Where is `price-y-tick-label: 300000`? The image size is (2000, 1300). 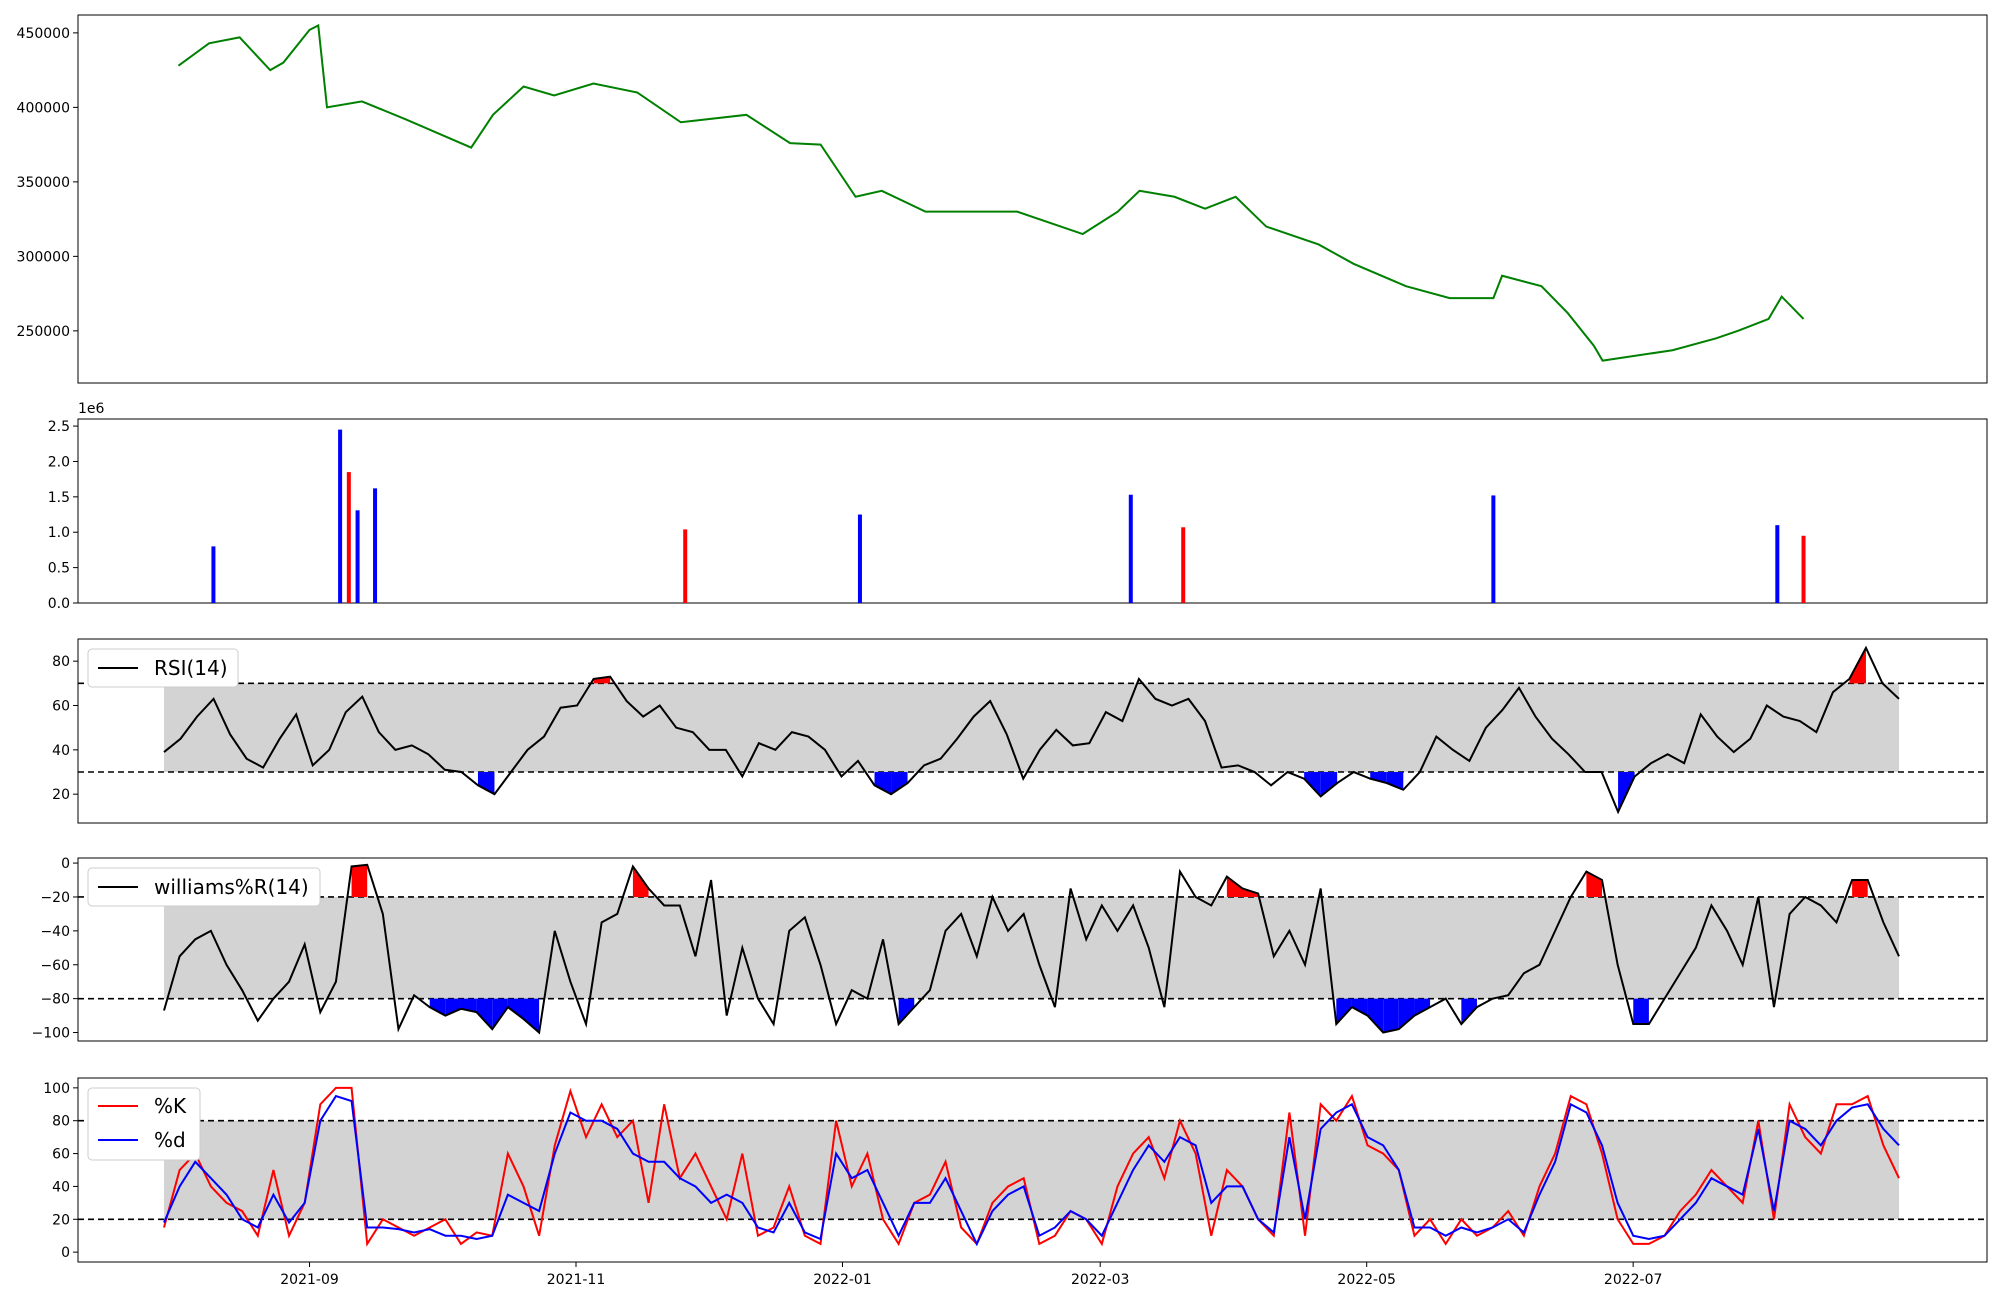
price-y-tick-label: 300000 is located at coordinates (43, 257).